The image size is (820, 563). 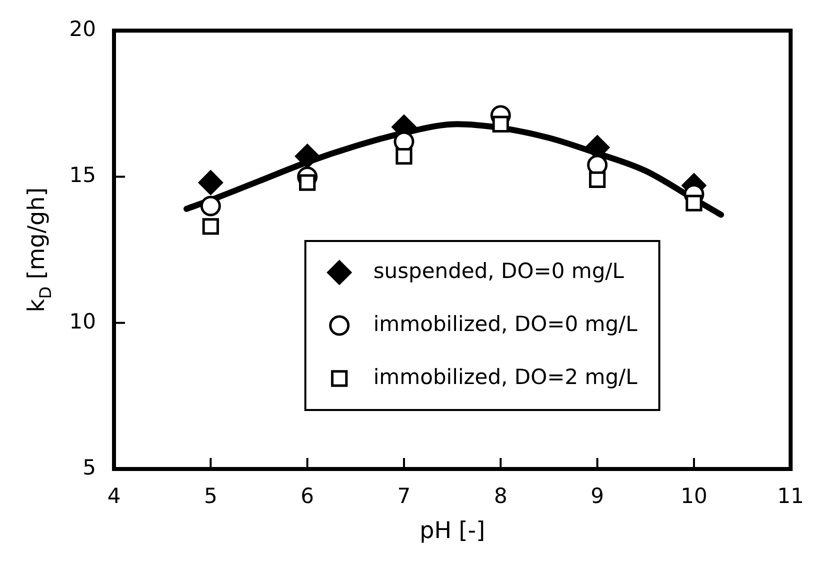 I want to click on x-tick-label: 8, so click(x=501, y=496).